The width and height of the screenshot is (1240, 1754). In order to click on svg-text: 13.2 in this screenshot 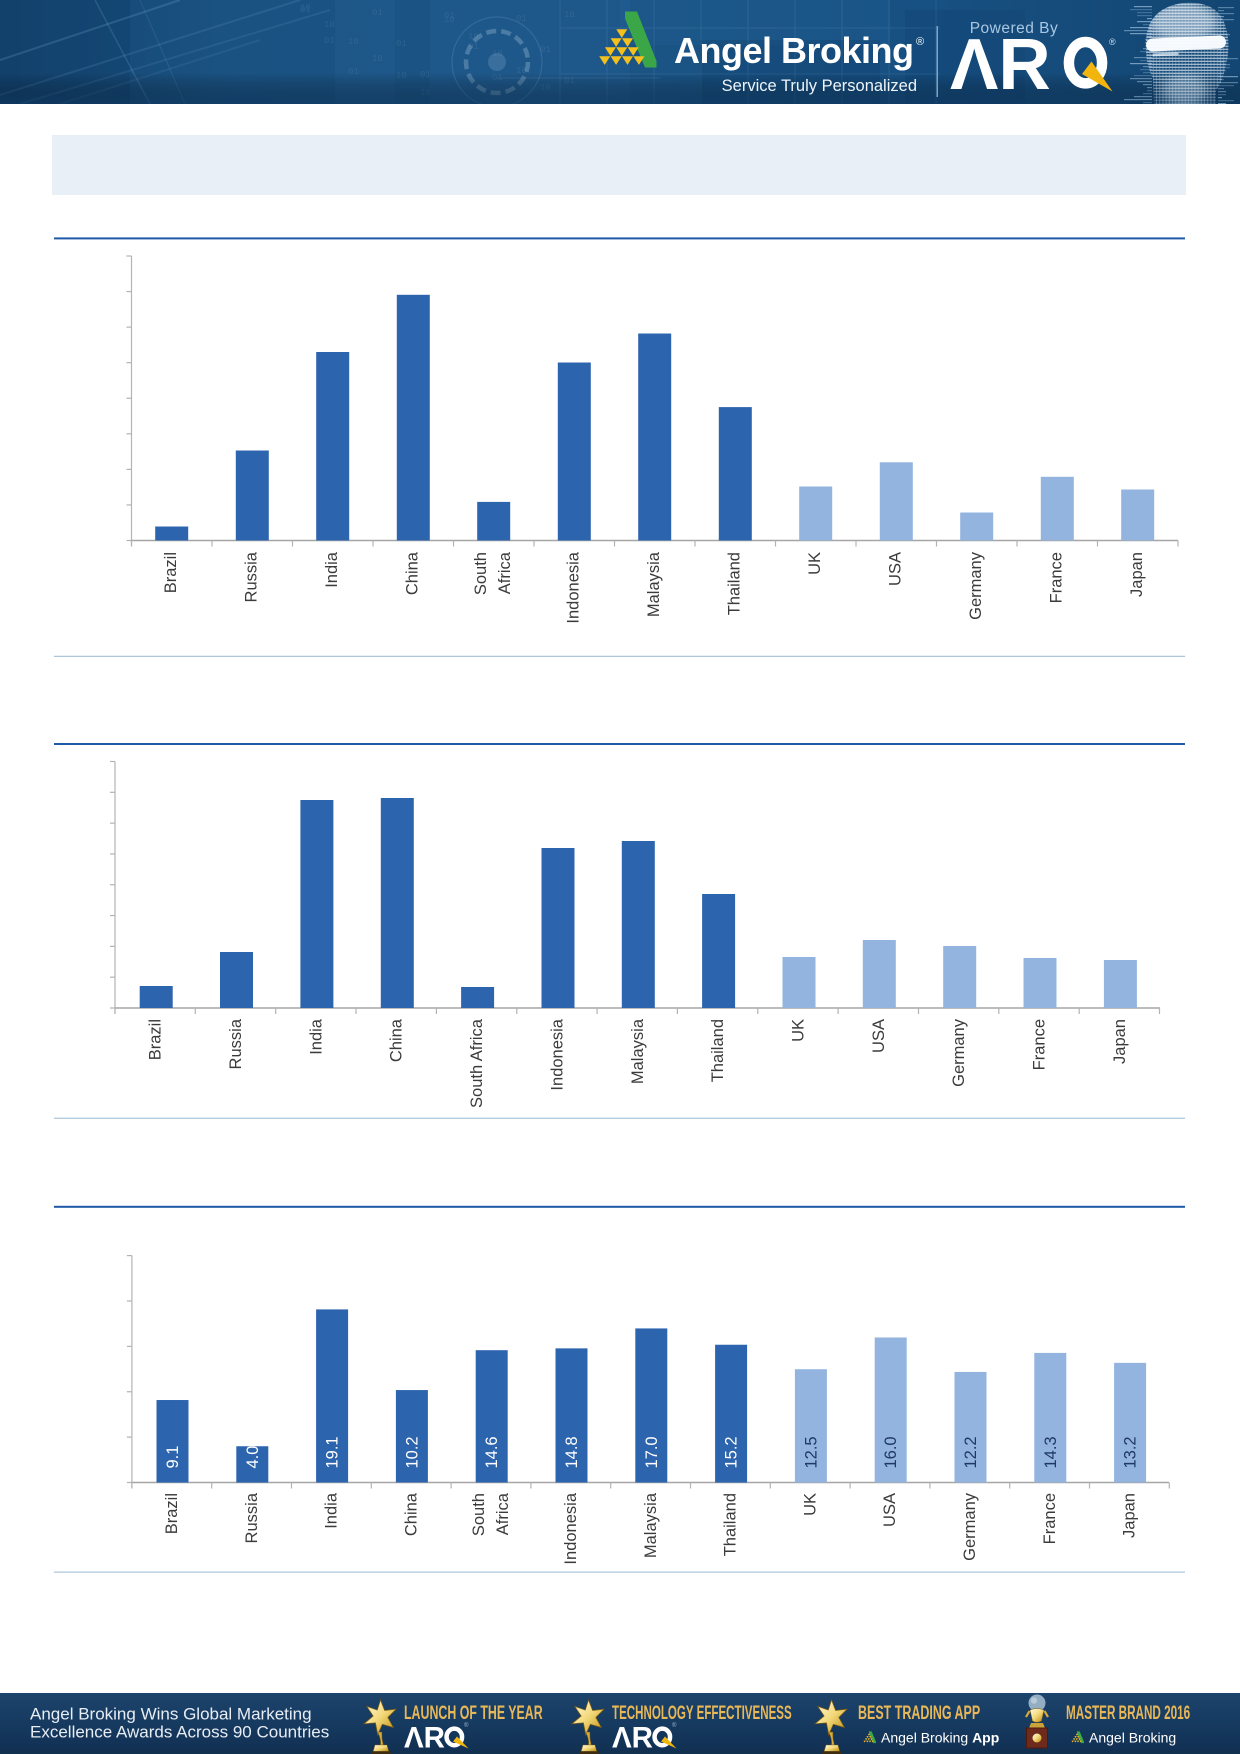, I will do `click(1131, 1452)`.